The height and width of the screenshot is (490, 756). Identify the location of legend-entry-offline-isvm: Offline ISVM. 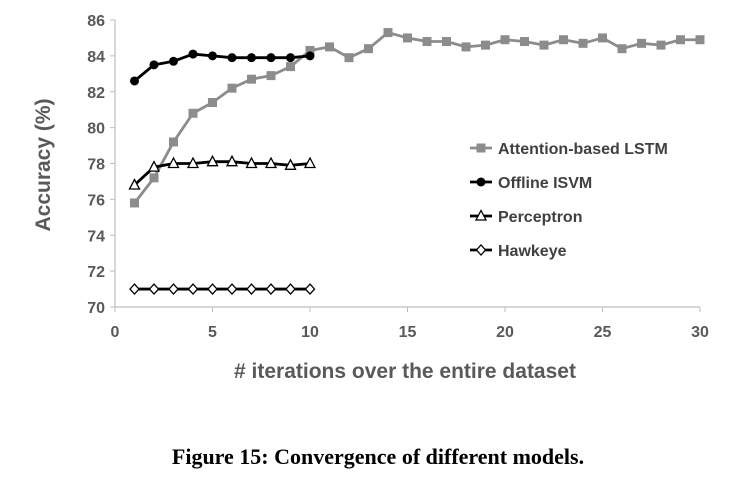
(531, 183).